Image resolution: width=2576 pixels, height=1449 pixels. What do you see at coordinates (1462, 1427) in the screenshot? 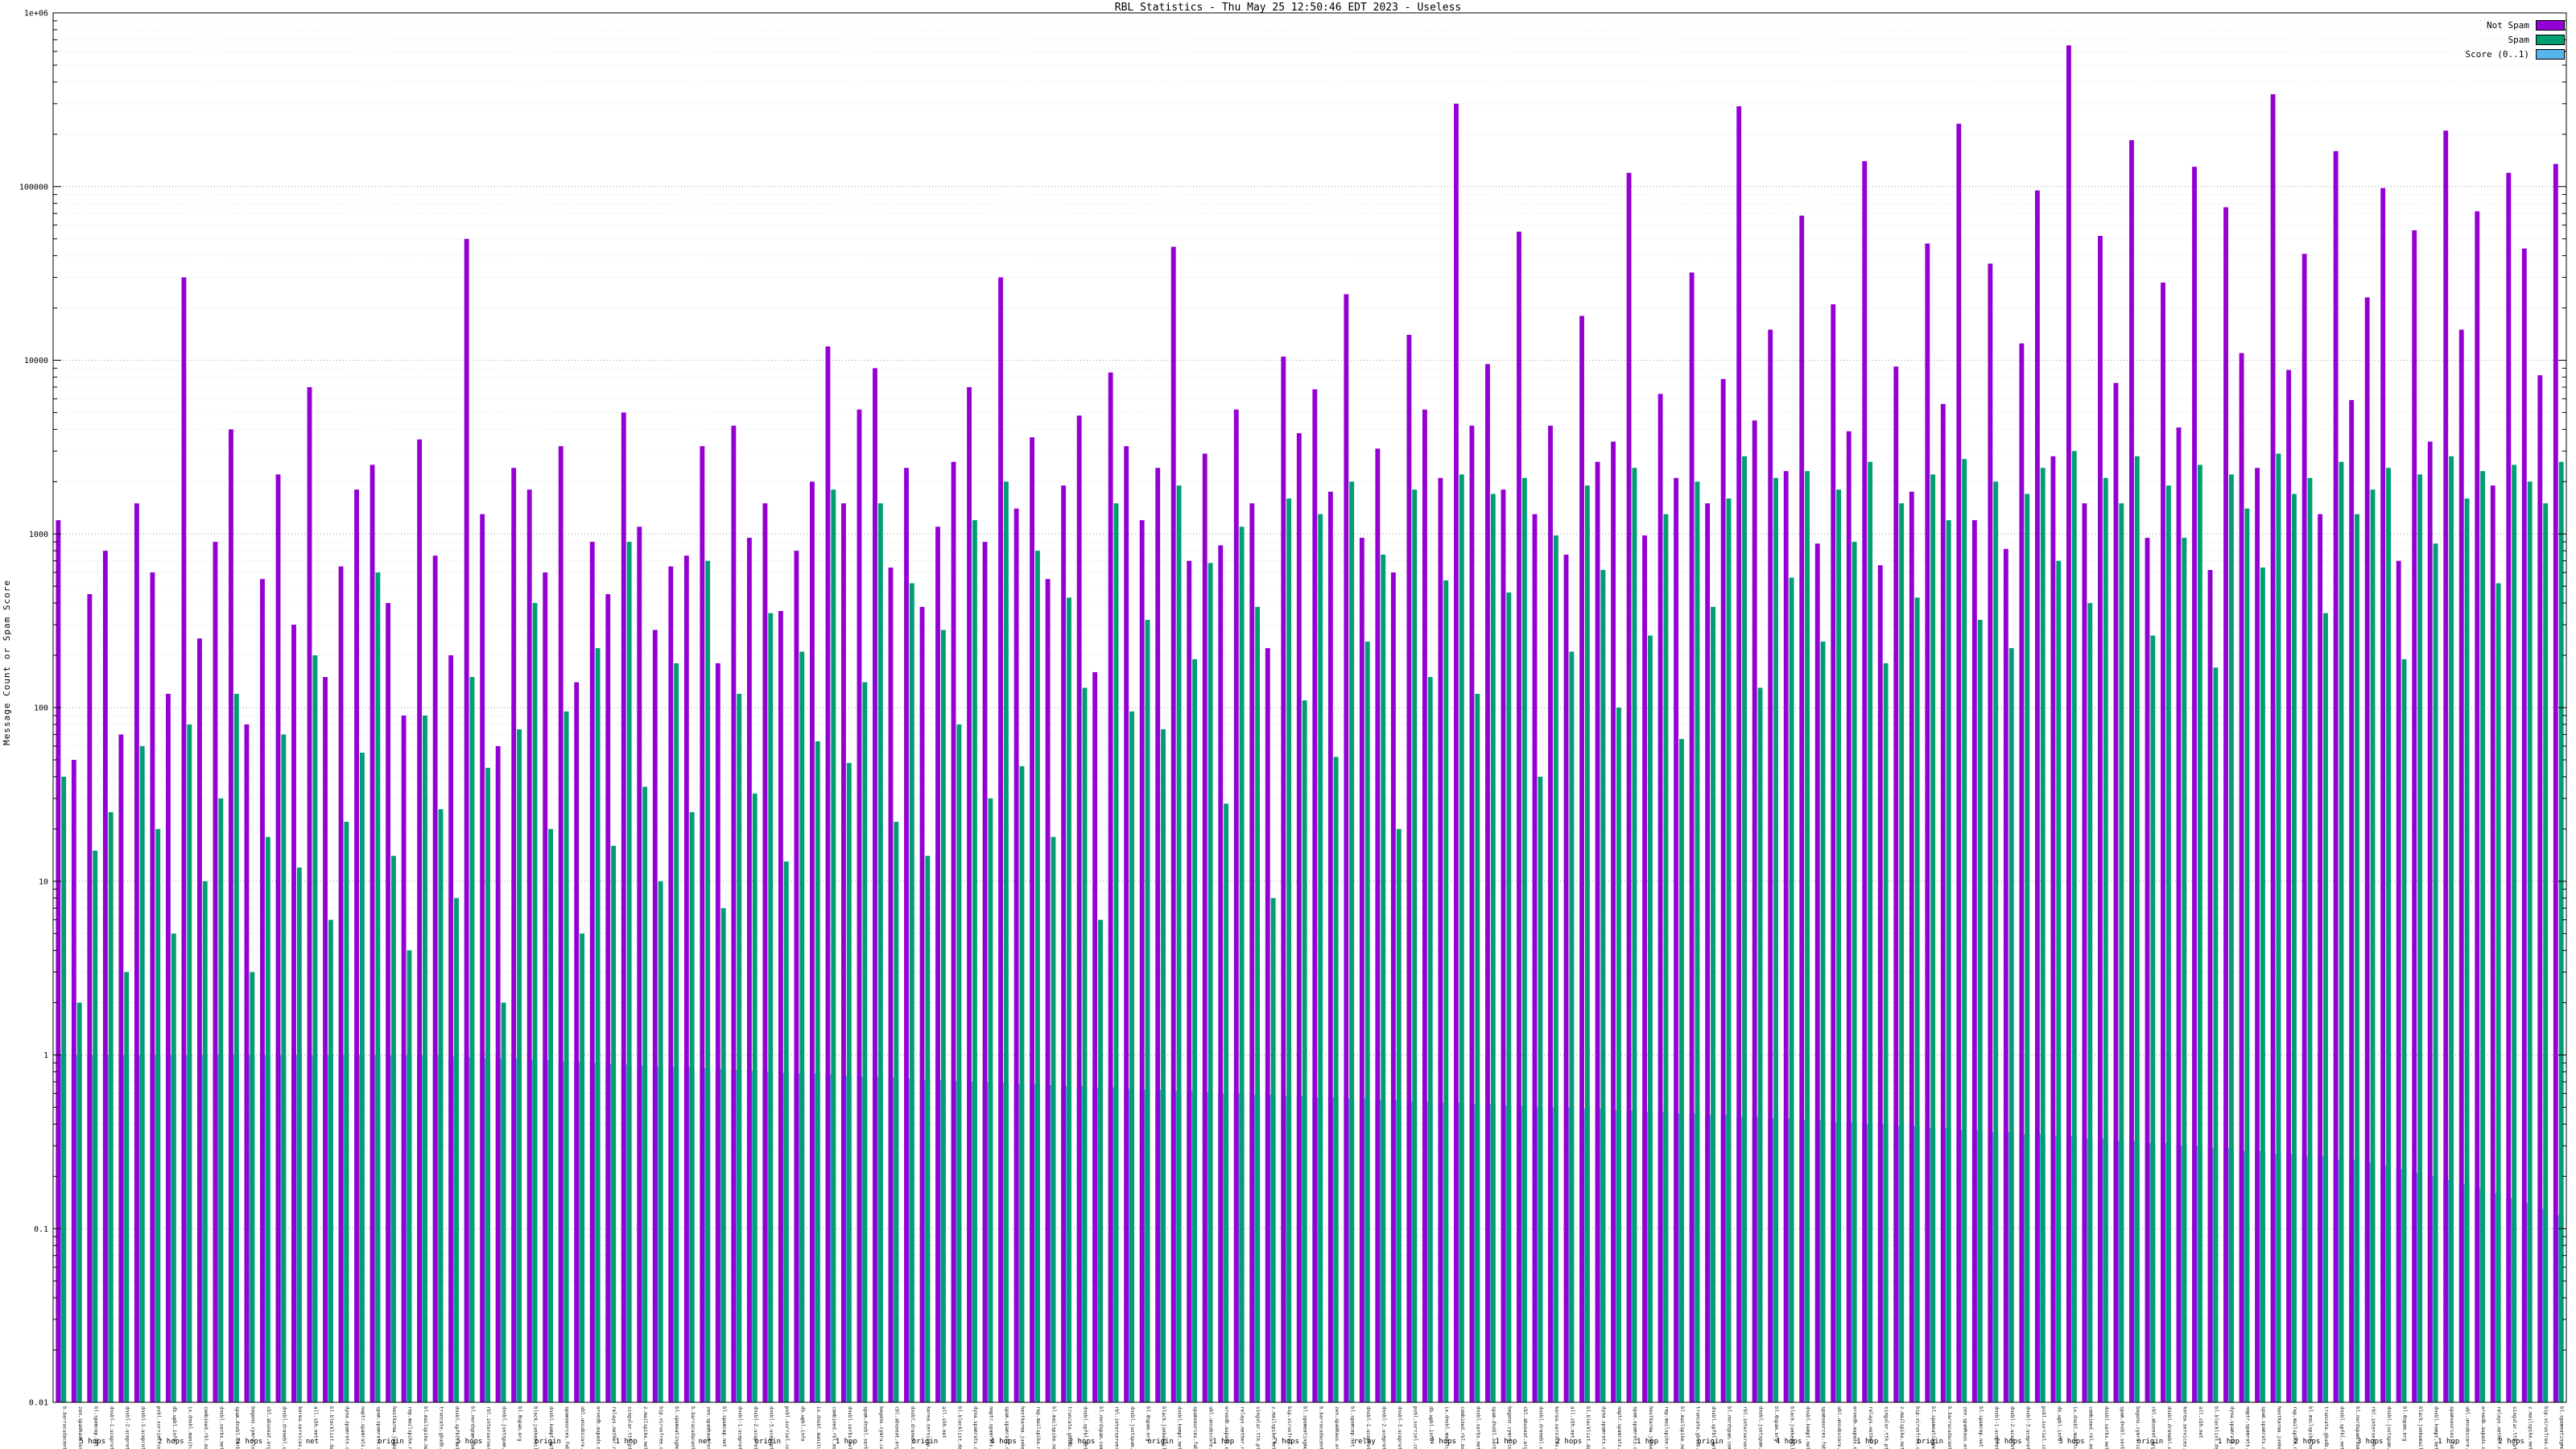
I see `x-tick-label: combined.rbl.msrbl.net` at bounding box center [1462, 1427].